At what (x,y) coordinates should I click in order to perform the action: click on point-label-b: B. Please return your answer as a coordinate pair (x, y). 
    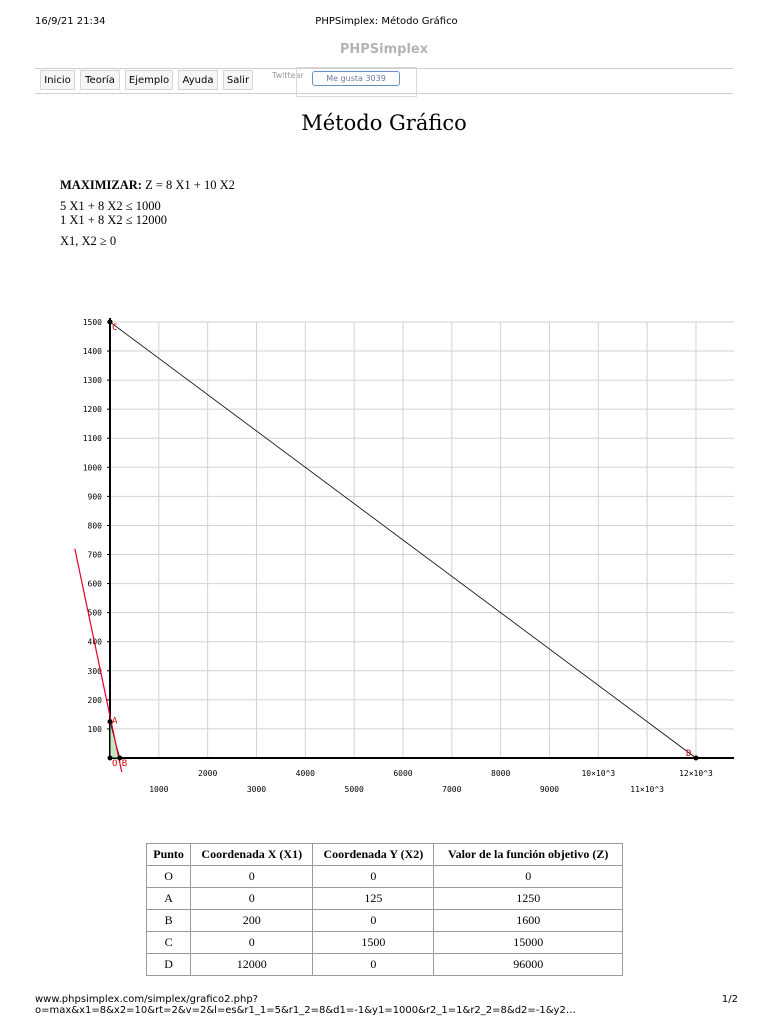
    Looking at the image, I should click on (124, 764).